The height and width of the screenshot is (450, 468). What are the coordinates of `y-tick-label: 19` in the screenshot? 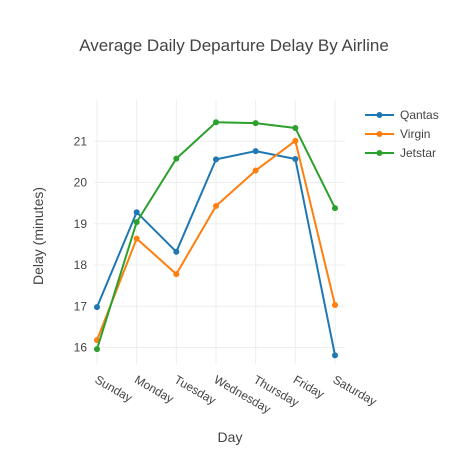 It's located at (81, 224).